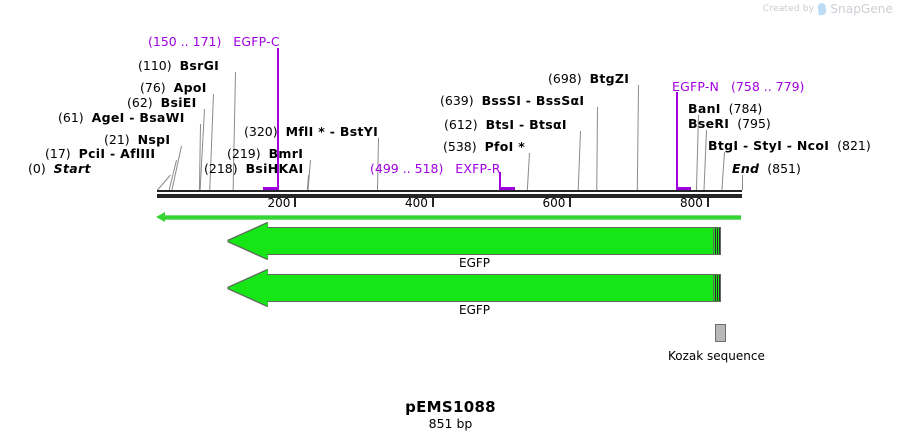 Image resolution: width=901 pixels, height=438 pixels. I want to click on site-enzyme-name: PciI - AflIII, so click(117, 153).